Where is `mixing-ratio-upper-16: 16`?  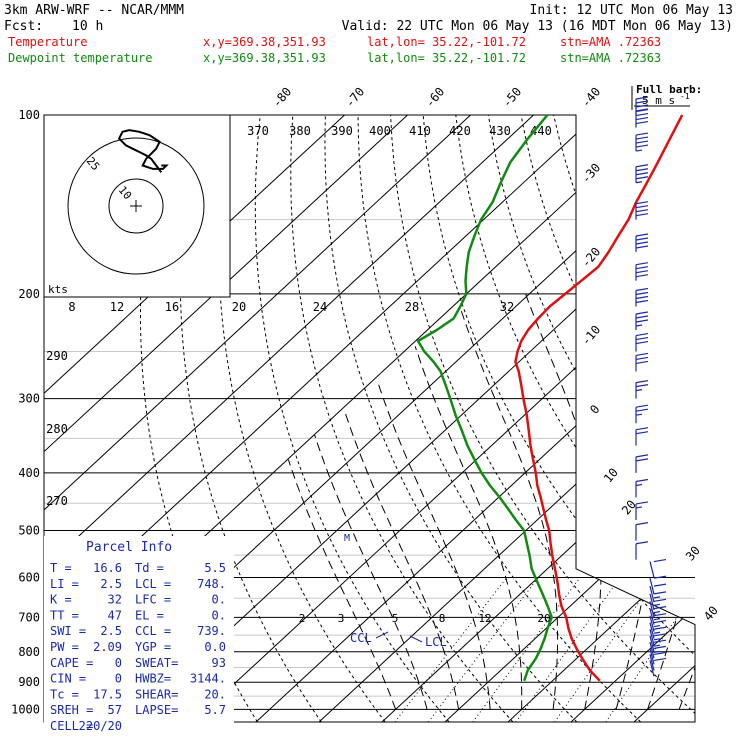 mixing-ratio-upper-16: 16 is located at coordinates (172, 307).